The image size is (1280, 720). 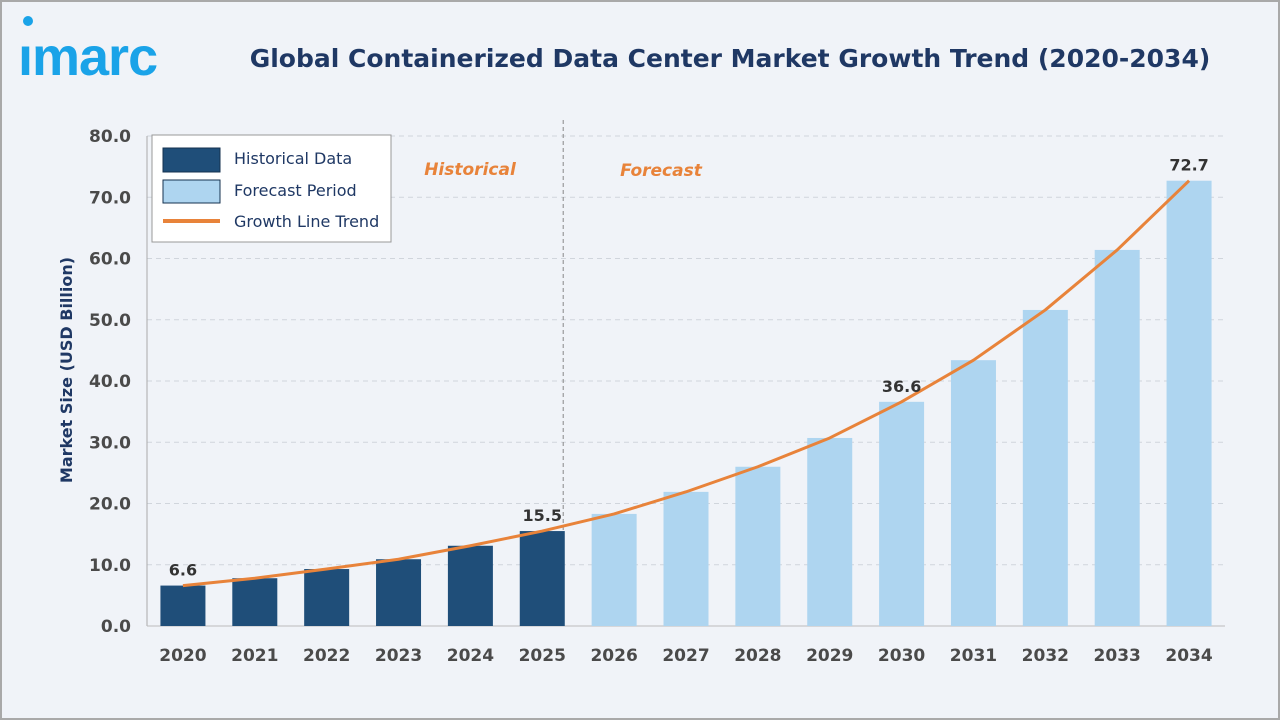 I want to click on y-tick-label: 60.0, so click(x=110, y=260).